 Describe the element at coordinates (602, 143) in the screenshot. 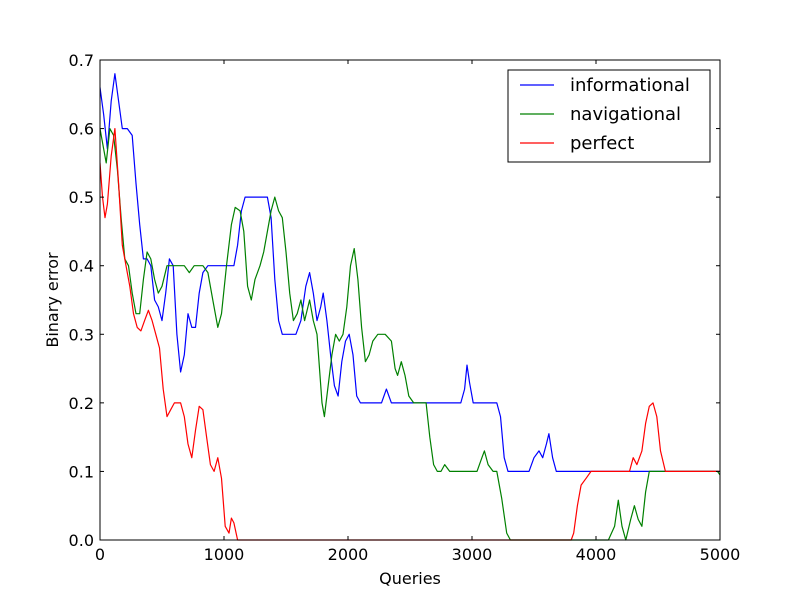

I see `legend-label-perfect: perfect` at that location.